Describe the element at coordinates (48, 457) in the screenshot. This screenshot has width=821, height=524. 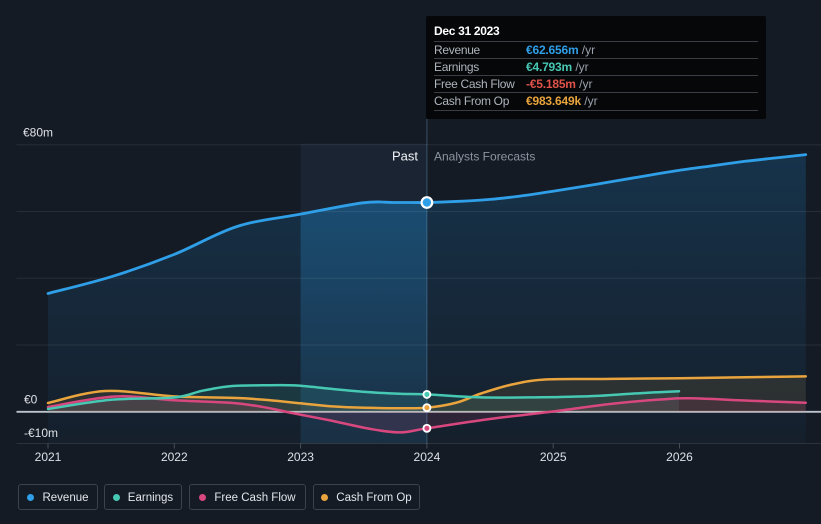
I see `svg-text: 2021` at that location.